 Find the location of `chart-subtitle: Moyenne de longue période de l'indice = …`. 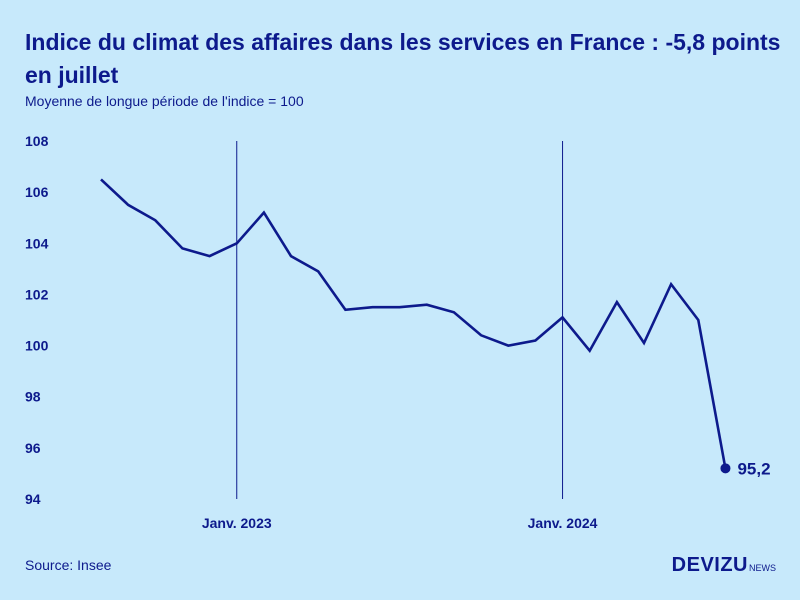

chart-subtitle: Moyenne de longue période de l'indice = … is located at coordinates (164, 101).